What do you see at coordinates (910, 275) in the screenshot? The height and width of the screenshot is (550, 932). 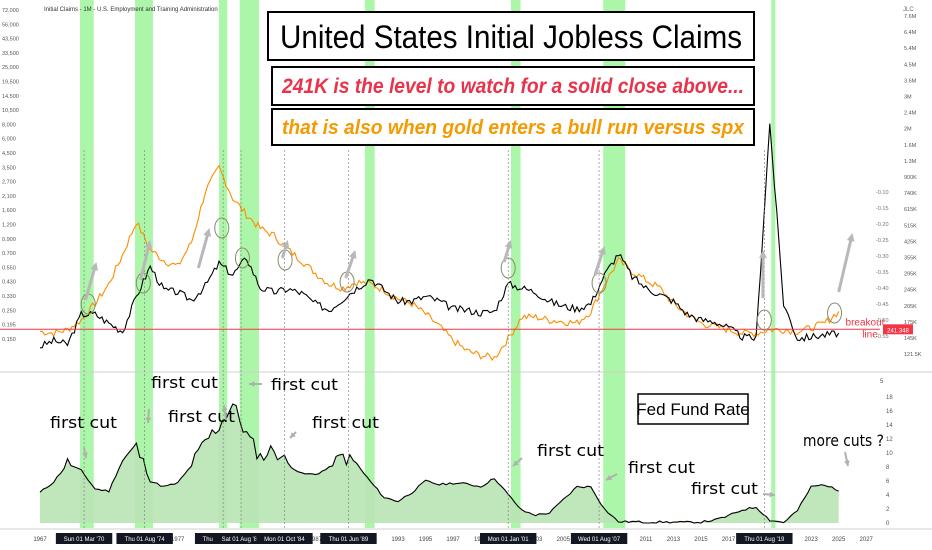 I see `right-axis-tick: 295K` at bounding box center [910, 275].